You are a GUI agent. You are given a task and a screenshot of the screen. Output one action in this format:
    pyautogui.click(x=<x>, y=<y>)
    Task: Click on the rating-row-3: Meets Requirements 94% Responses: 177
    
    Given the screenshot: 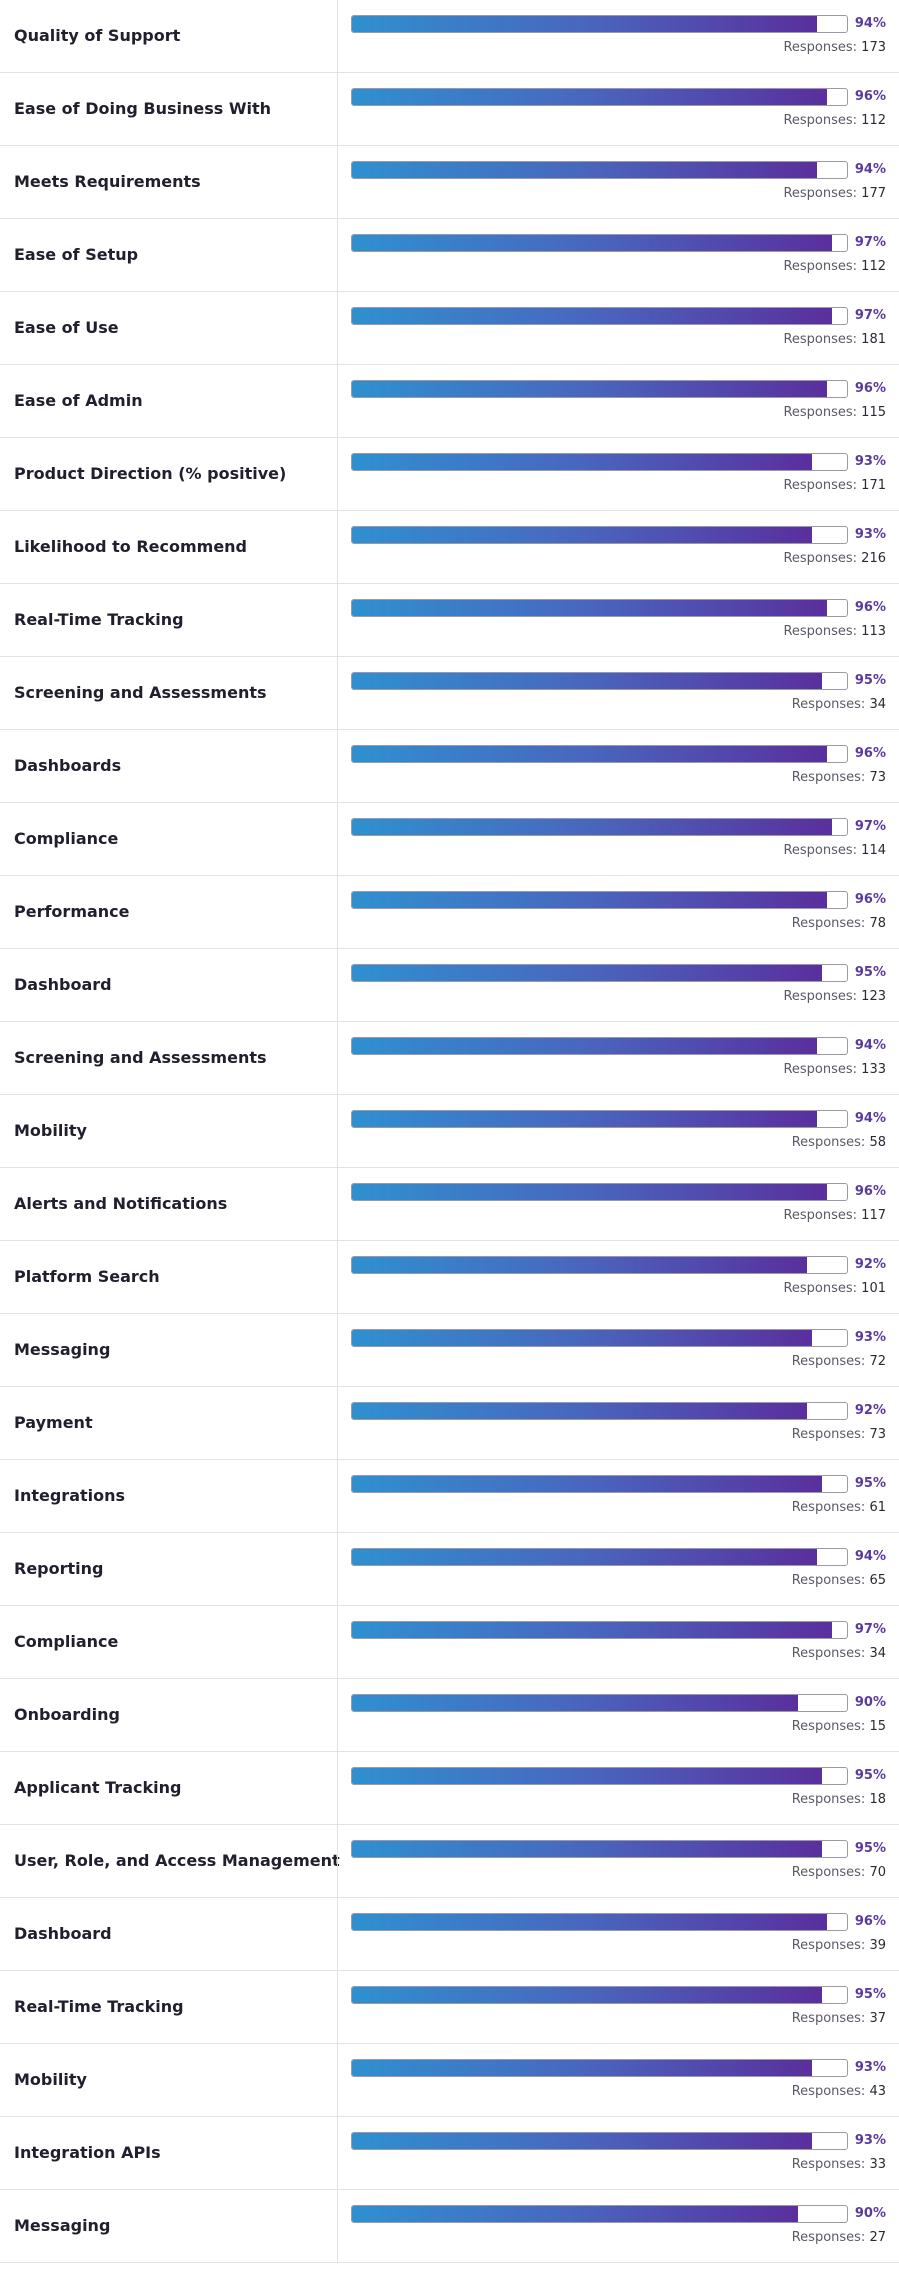 What is the action you would take?
    pyautogui.click(x=449, y=182)
    